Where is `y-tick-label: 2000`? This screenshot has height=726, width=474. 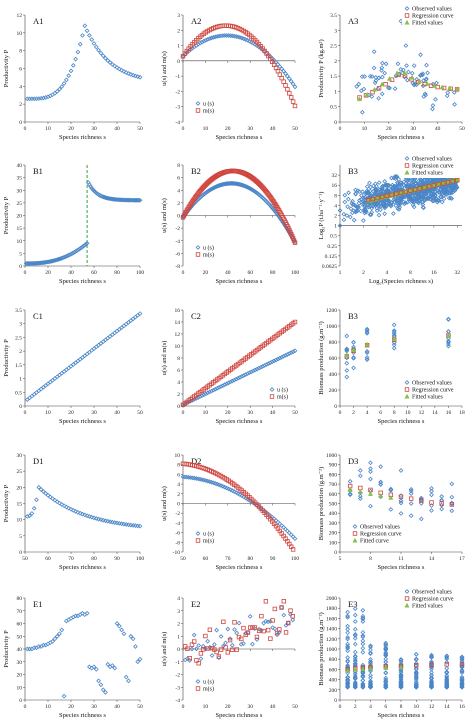 y-tick-label: 2000 is located at coordinates (331, 599).